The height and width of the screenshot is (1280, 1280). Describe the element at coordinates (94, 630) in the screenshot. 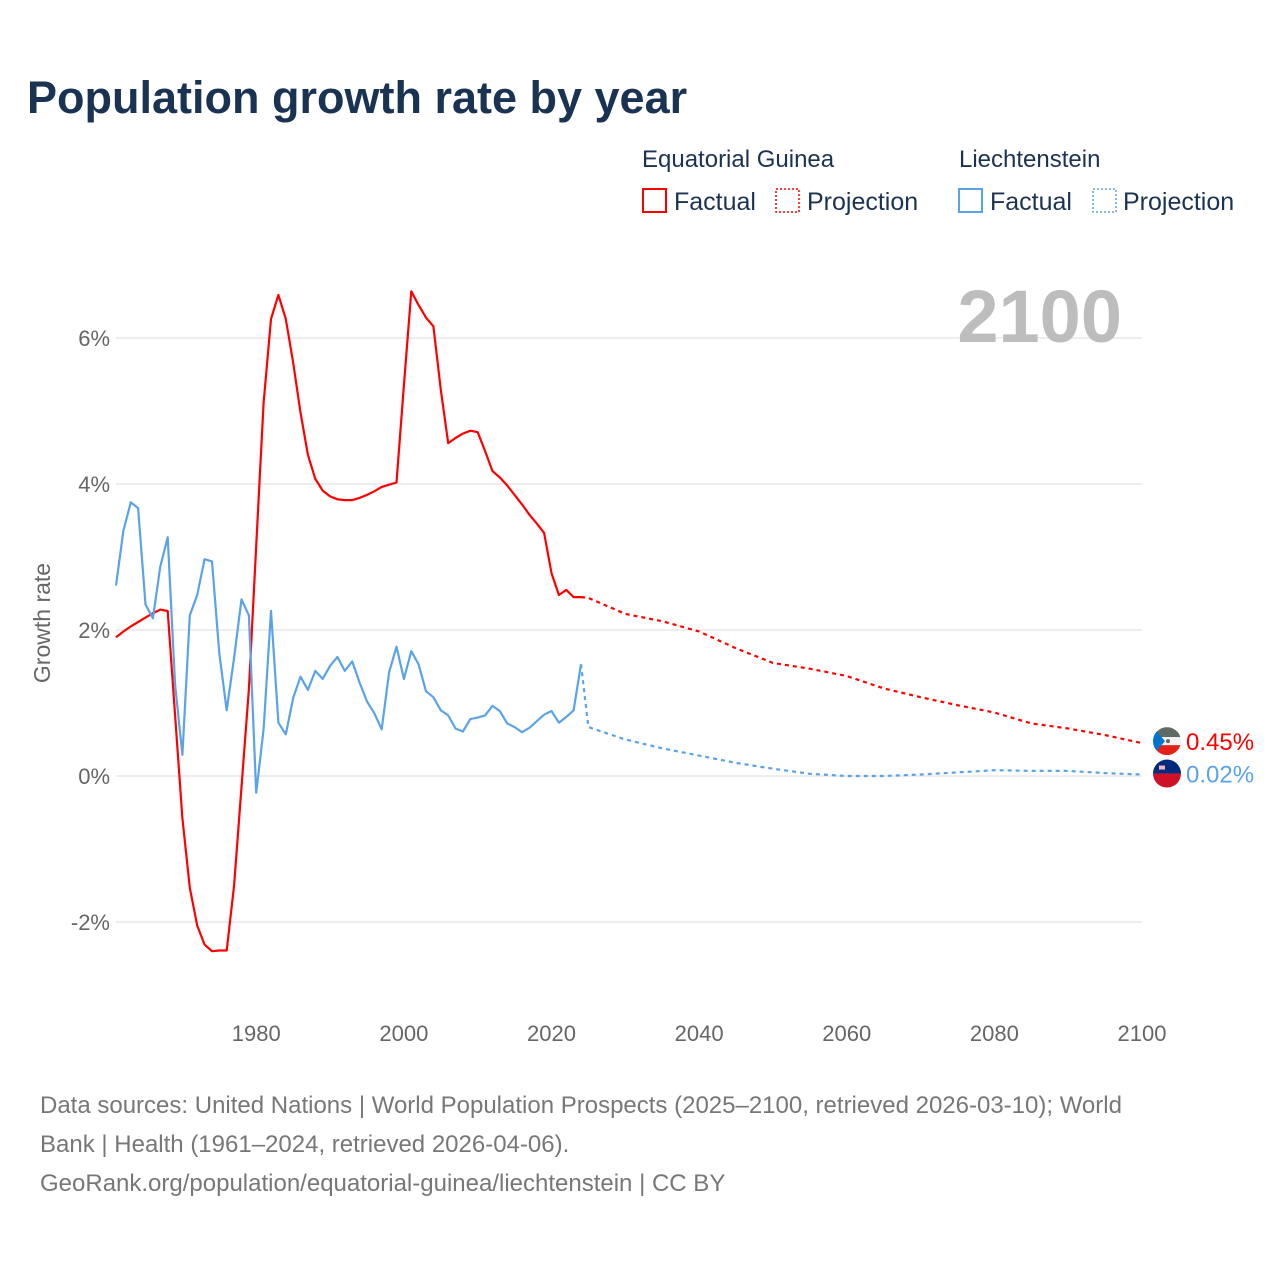

I see `y-tick-label: 2%` at that location.